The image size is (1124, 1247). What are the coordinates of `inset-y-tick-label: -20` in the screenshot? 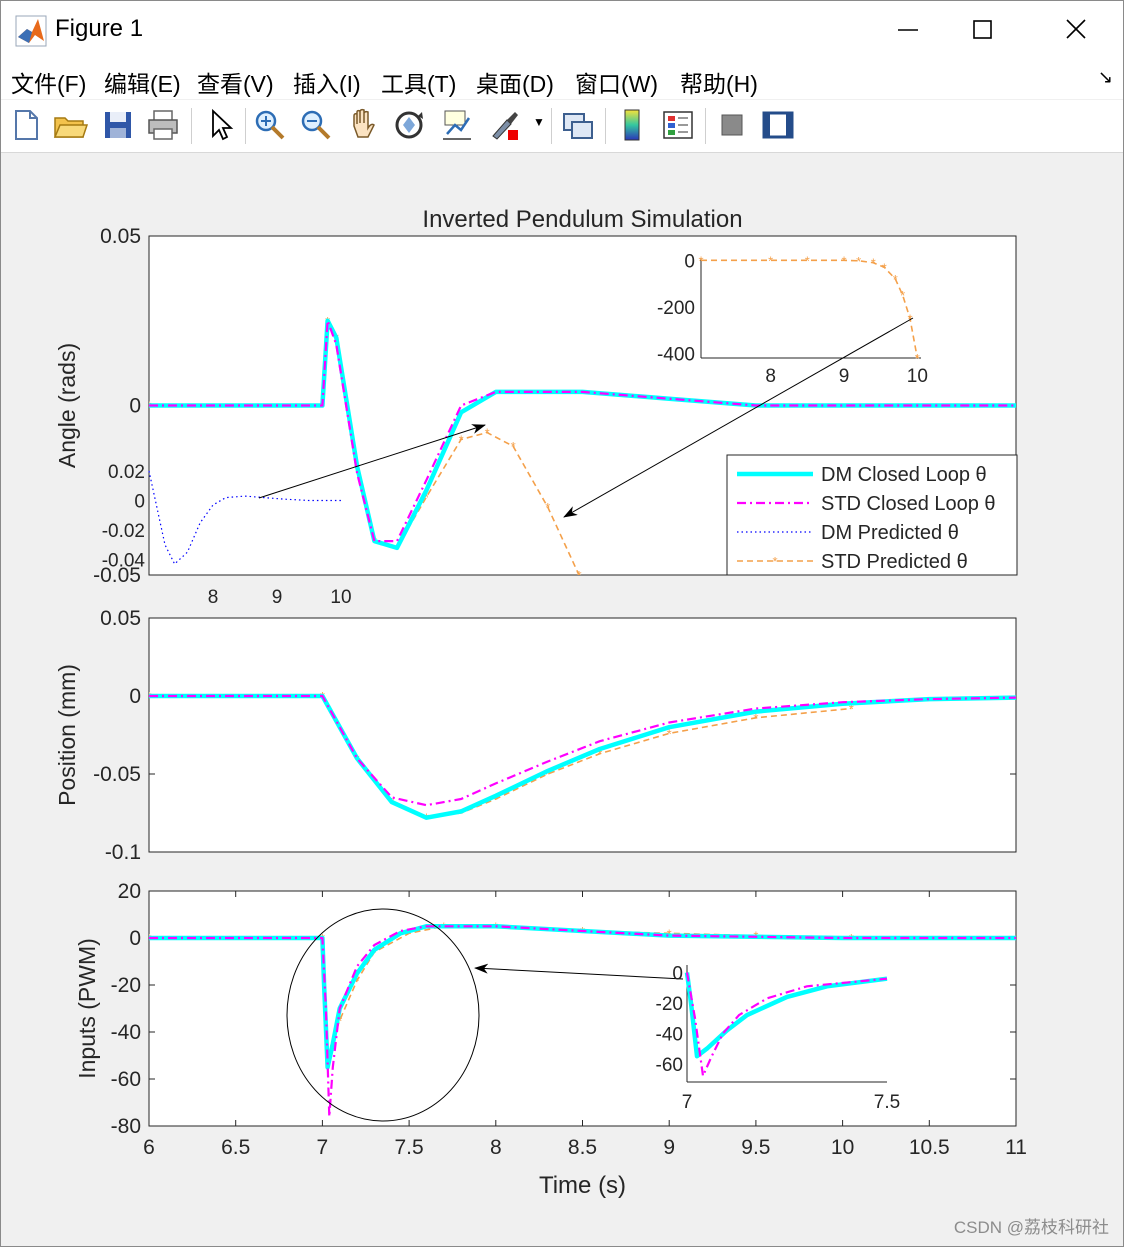 It's located at (669, 1004).